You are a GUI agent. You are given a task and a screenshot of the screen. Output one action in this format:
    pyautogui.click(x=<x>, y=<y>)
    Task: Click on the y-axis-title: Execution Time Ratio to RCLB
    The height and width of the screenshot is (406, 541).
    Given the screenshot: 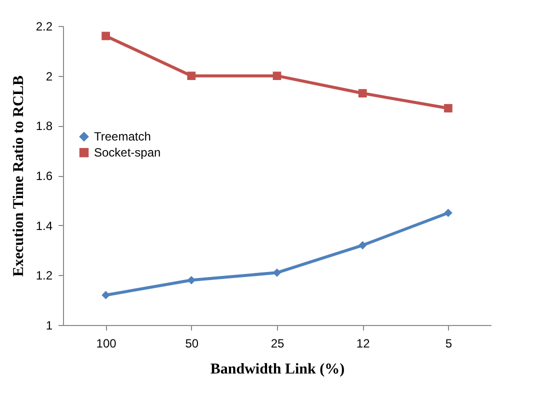 What is the action you would take?
    pyautogui.click(x=18, y=176)
    